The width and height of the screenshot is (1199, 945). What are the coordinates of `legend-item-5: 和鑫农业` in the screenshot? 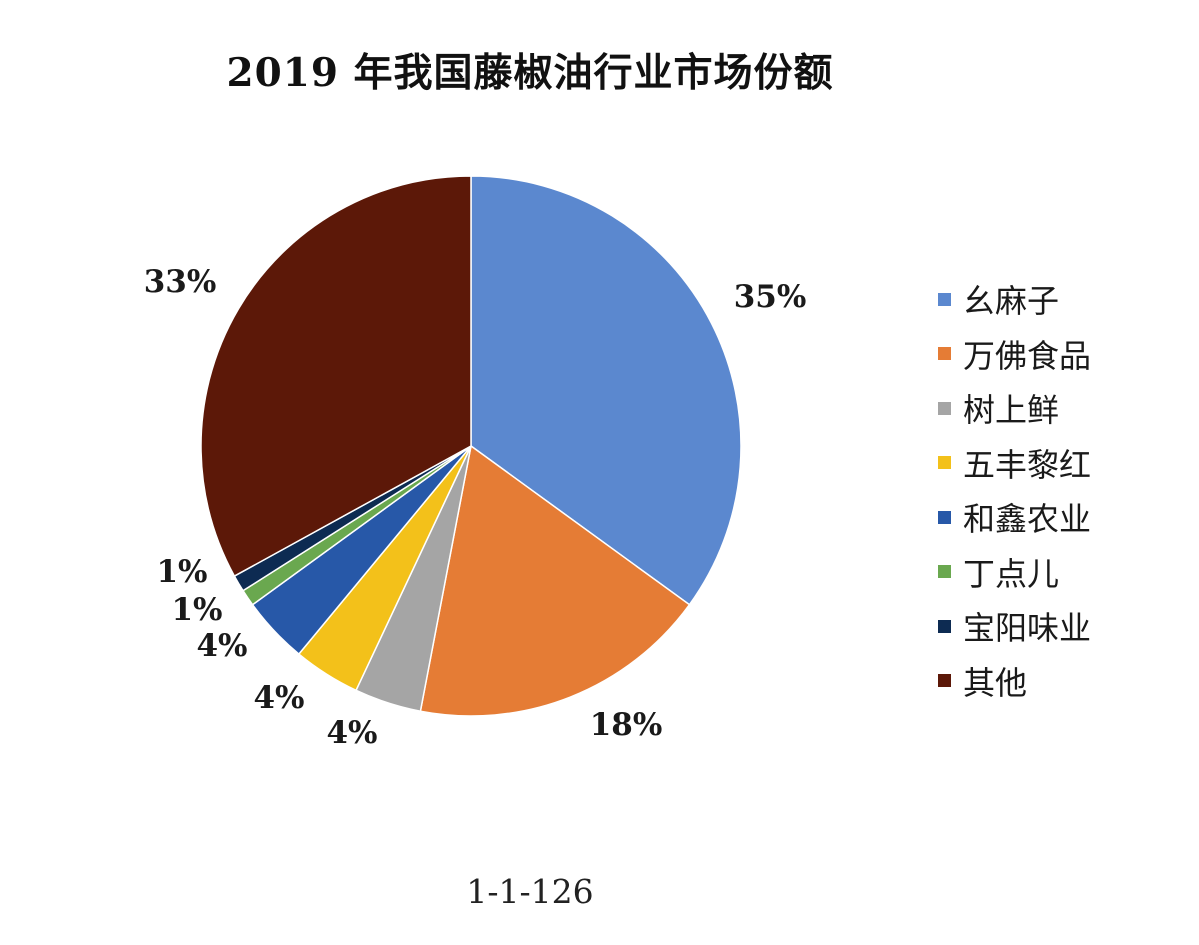 It's located at (1014, 517).